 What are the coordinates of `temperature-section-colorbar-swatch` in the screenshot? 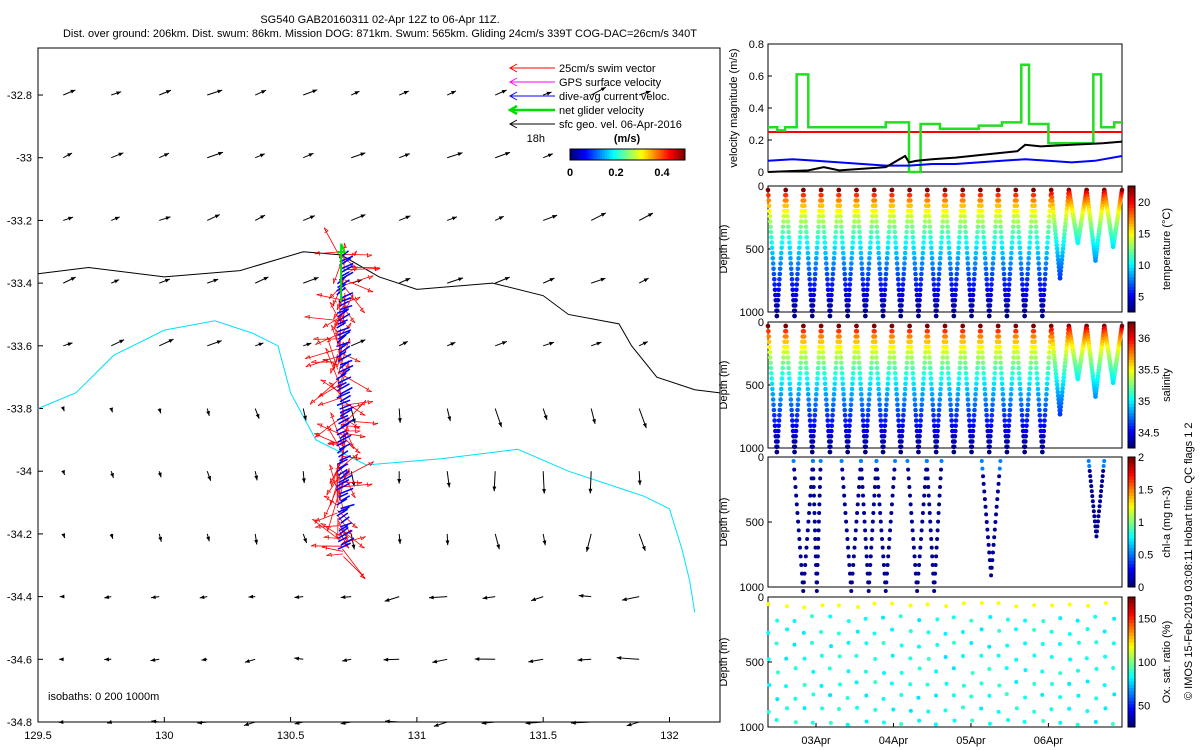 It's located at (1131, 222).